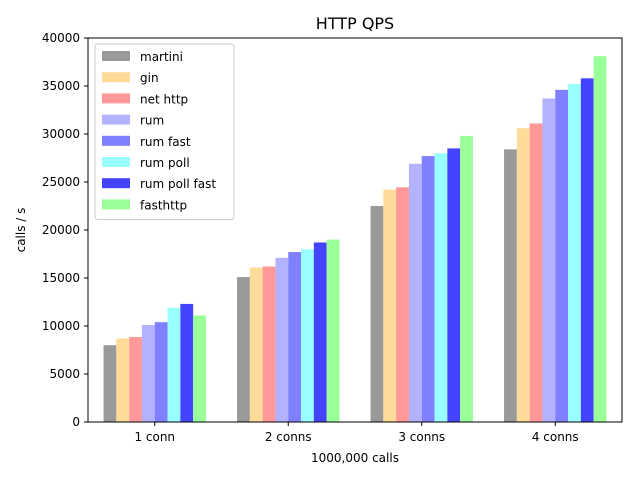 The image size is (640, 480). I want to click on y-tick-label: 20000, so click(61, 230).